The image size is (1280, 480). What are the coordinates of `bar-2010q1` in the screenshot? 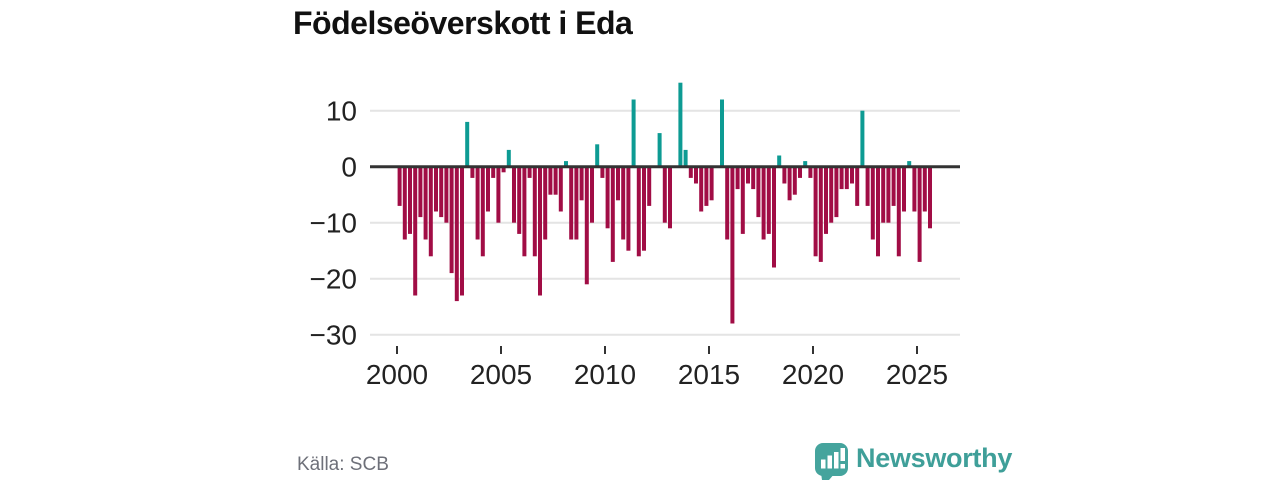 It's located at (607, 197).